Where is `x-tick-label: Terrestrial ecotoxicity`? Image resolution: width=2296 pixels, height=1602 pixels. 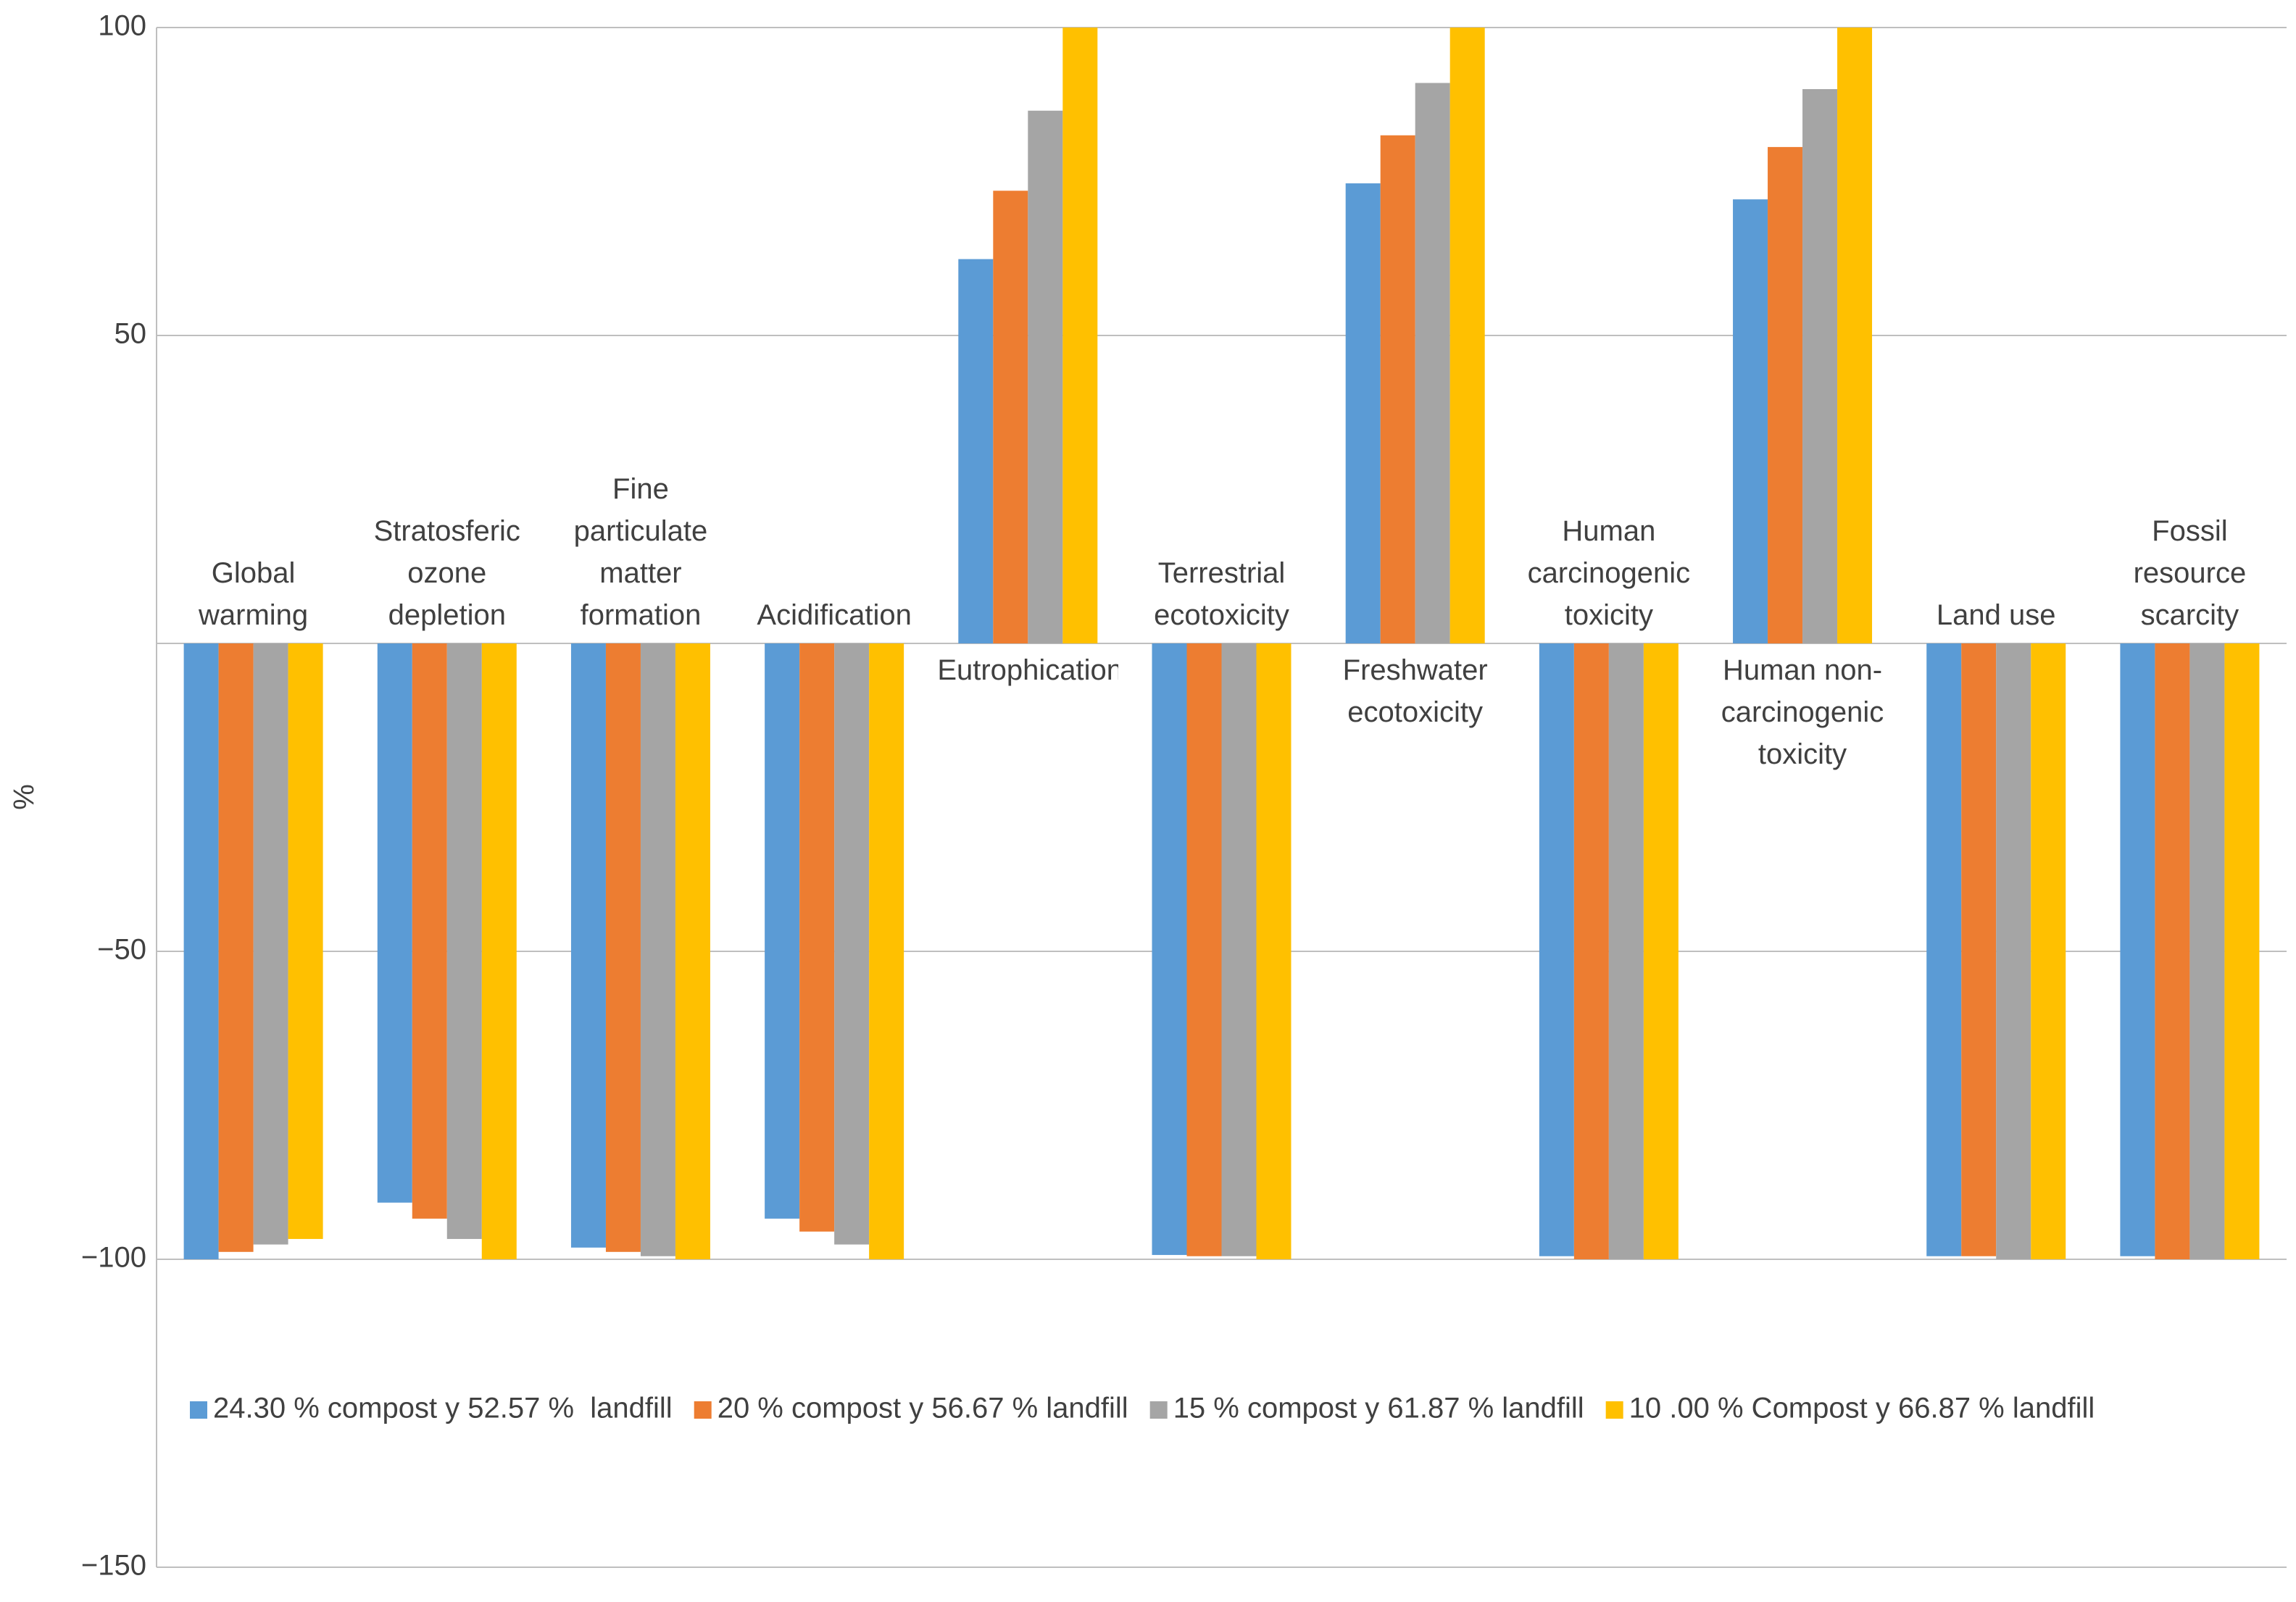
x-tick-label: Terrestrial ecotoxicity is located at coordinates (1221, 594).